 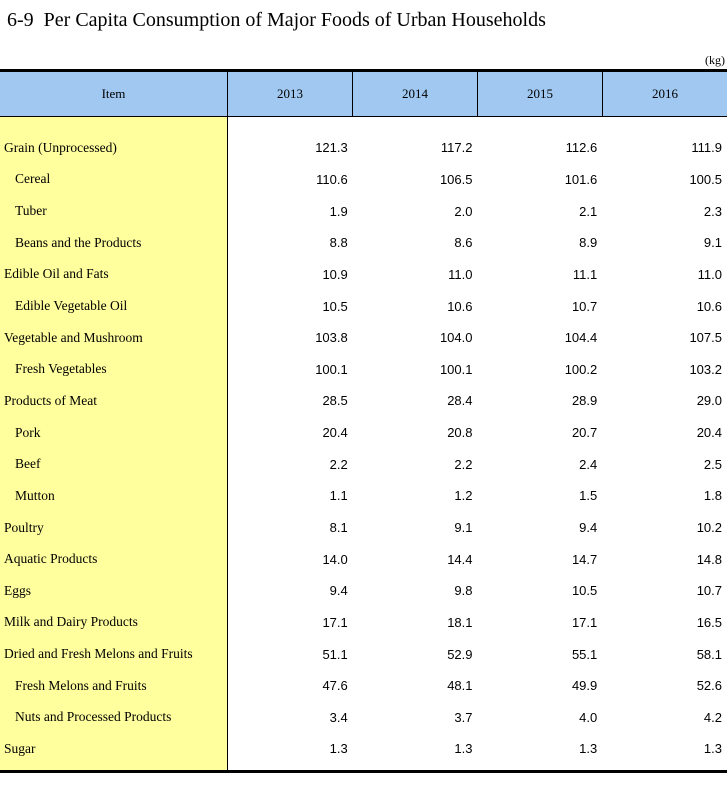 I want to click on cell-value: 112.6, so click(x=581, y=148).